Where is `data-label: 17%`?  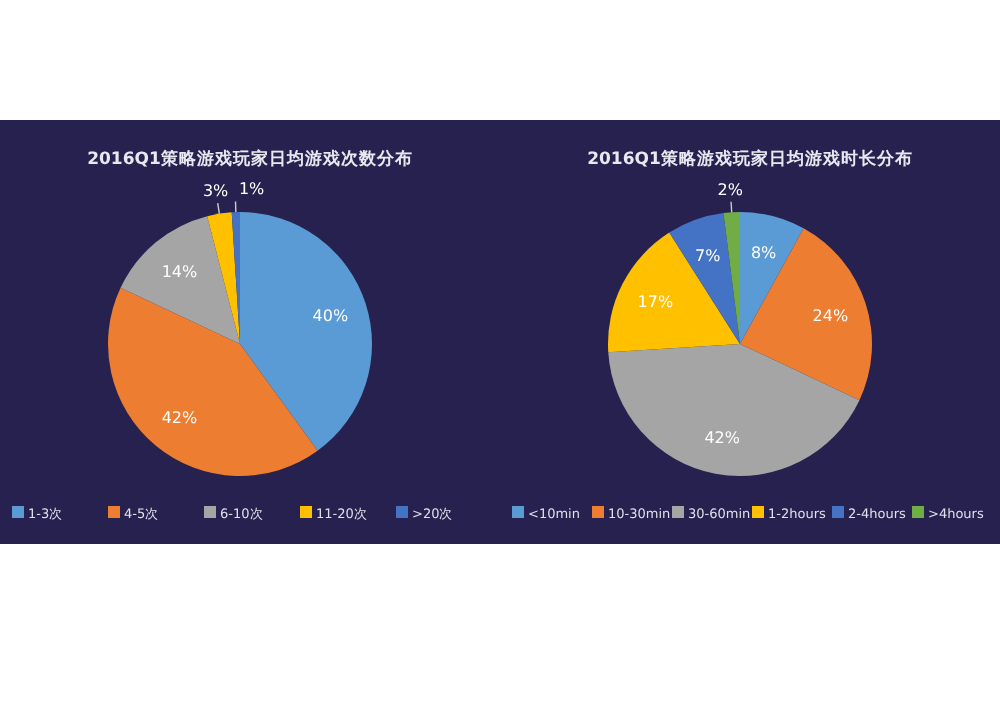
data-label: 17% is located at coordinates (655, 301).